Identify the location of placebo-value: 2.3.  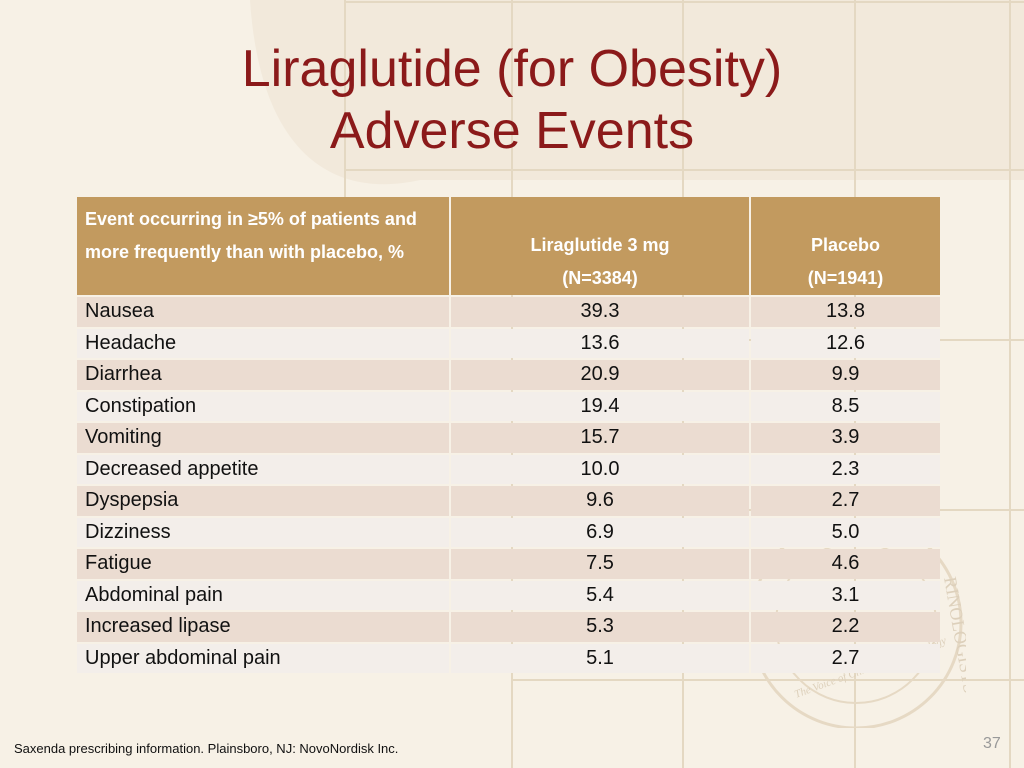
(845, 469).